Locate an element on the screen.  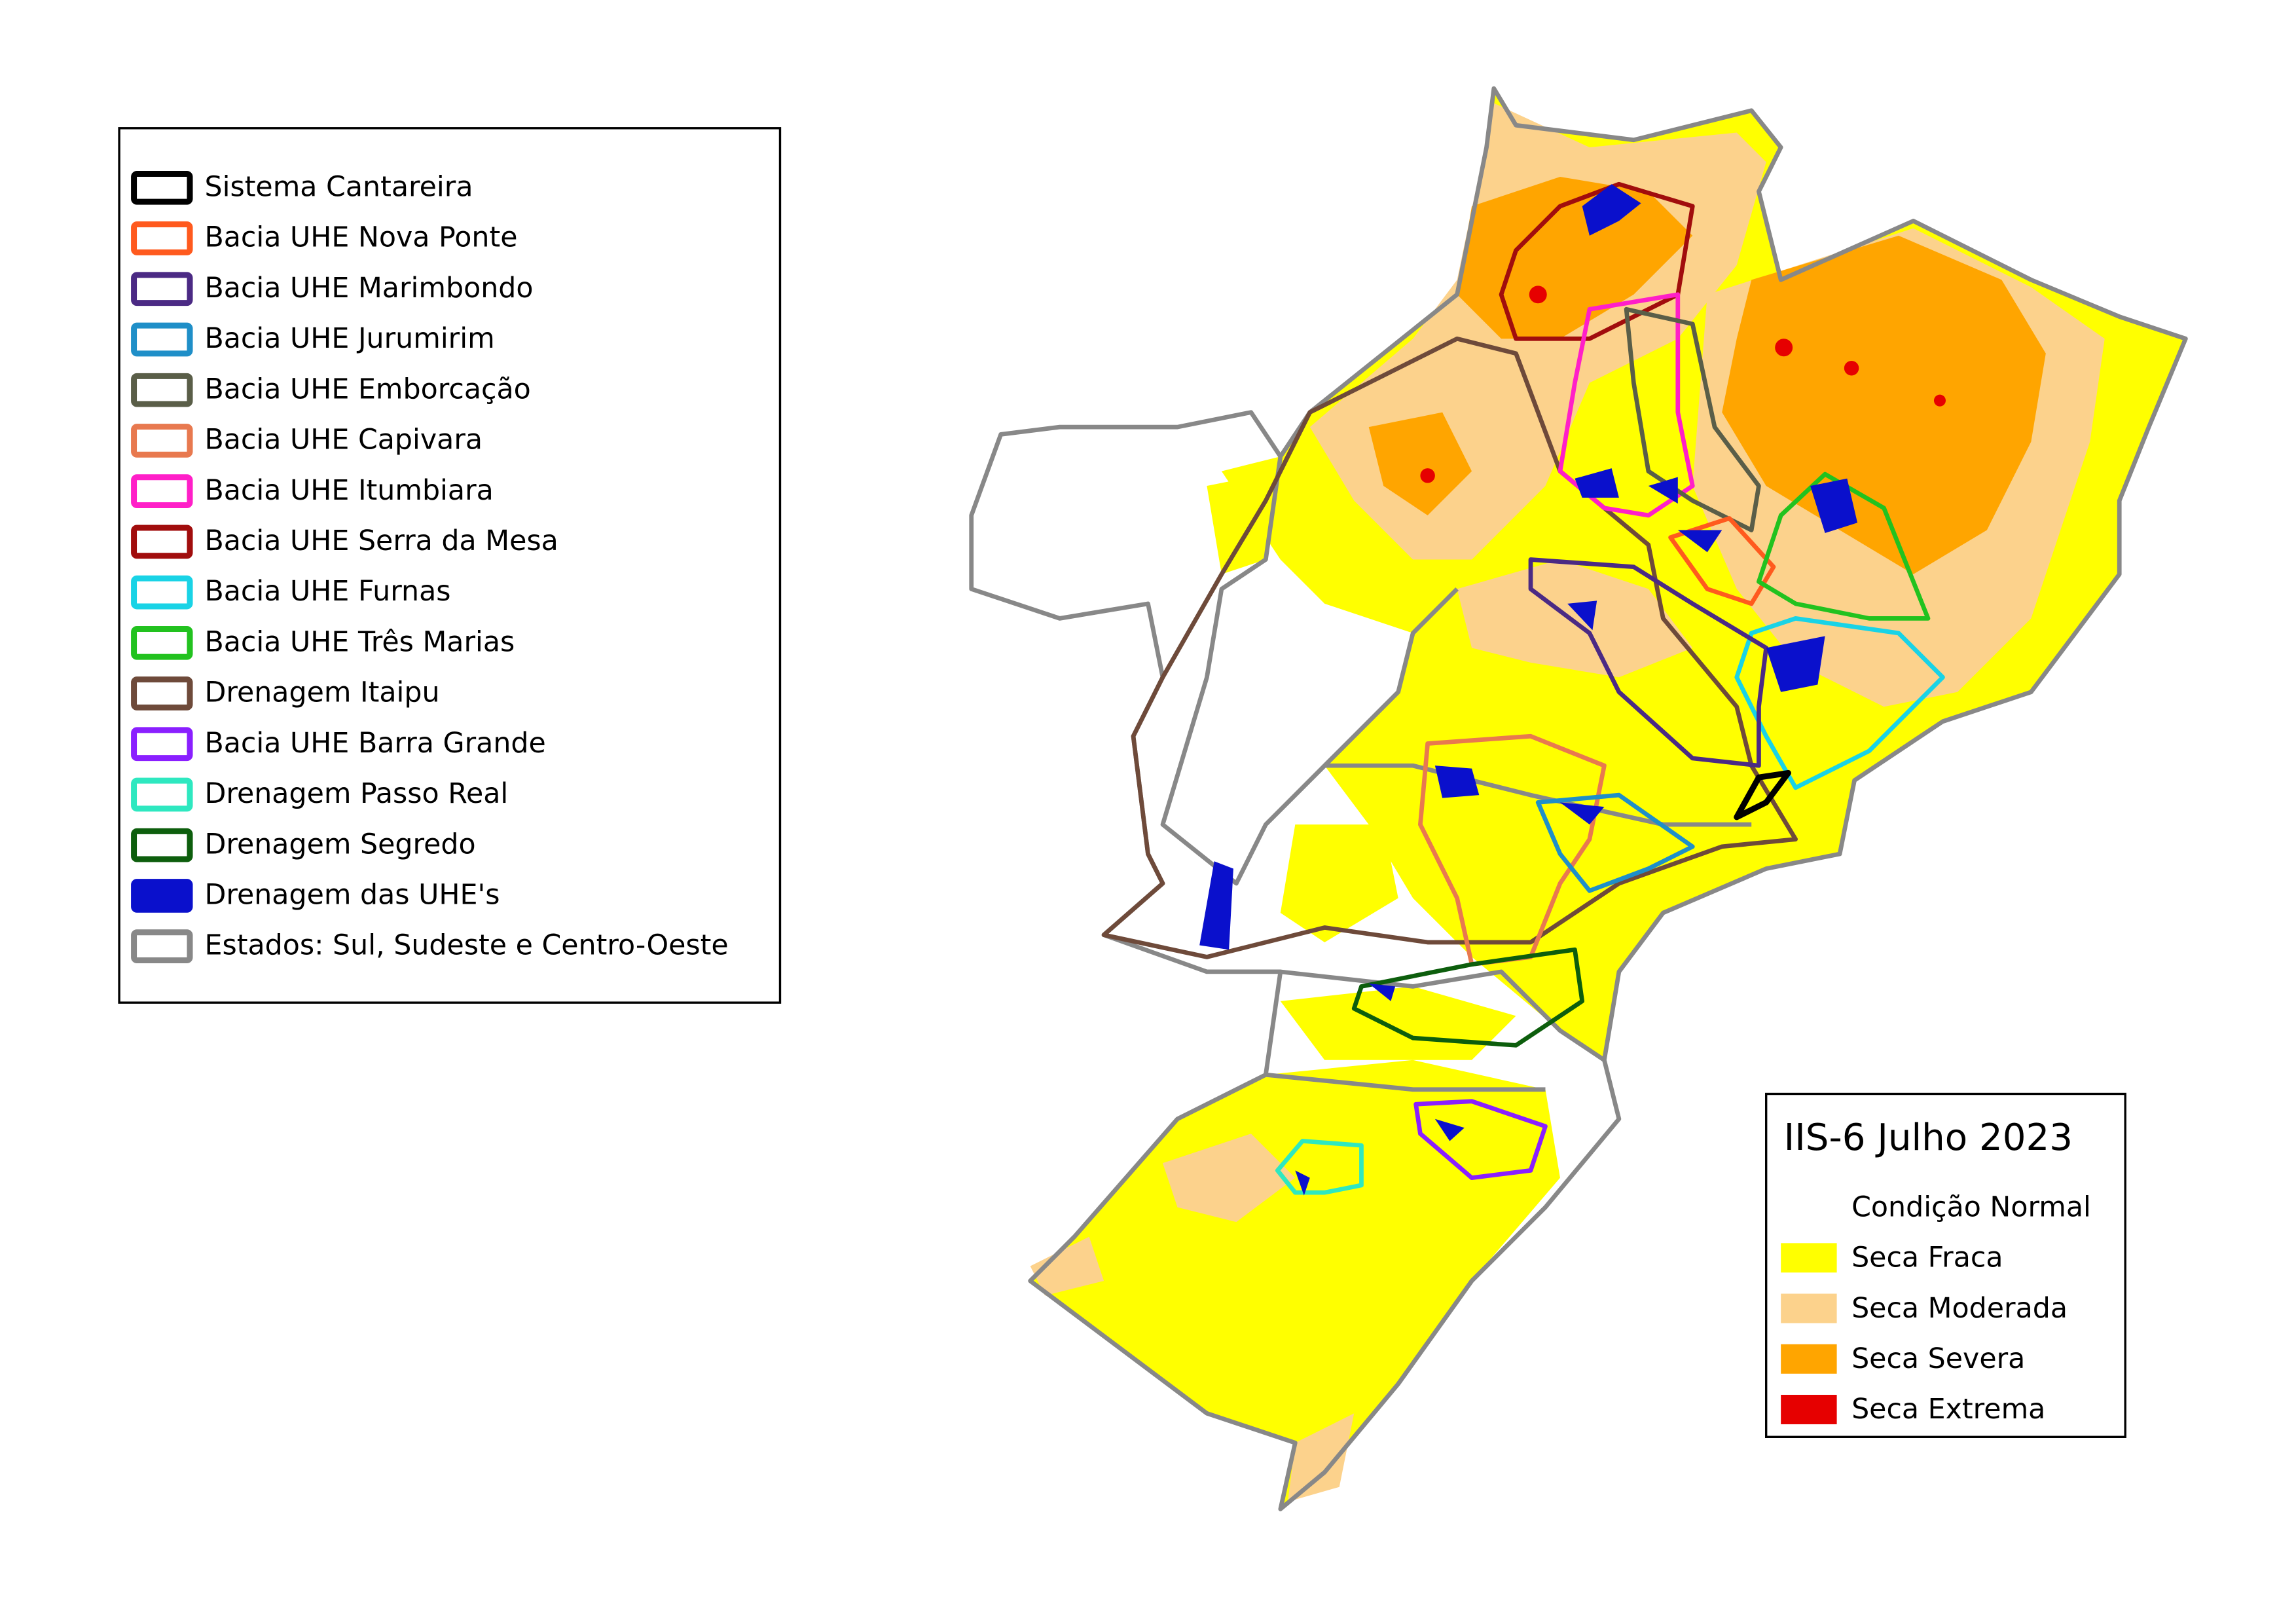
legend-label: Drenagem Passo Real is located at coordinates (356, 793).